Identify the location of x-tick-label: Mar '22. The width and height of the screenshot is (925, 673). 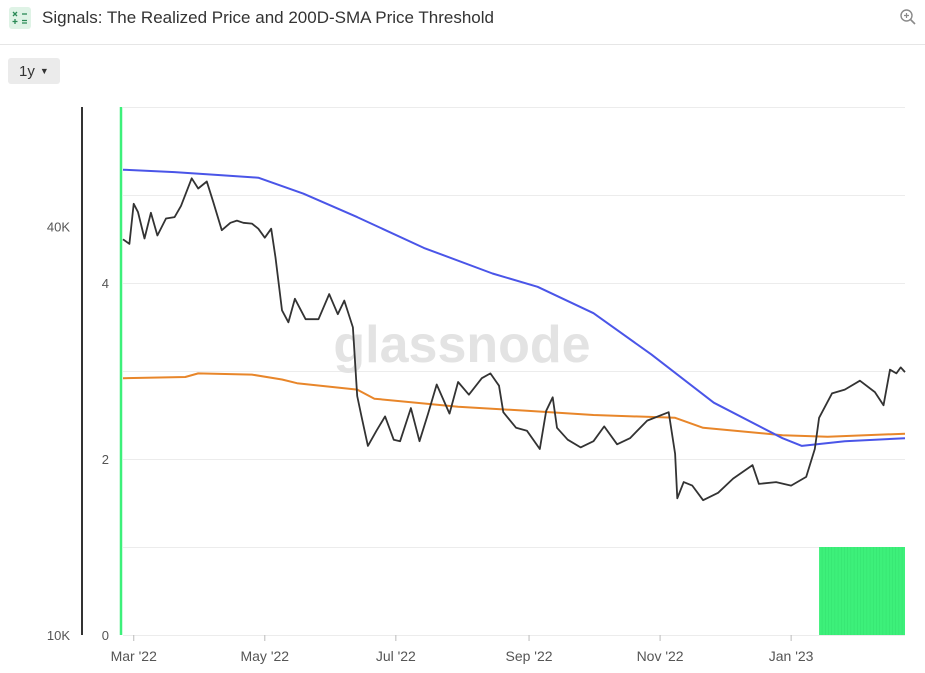
(134, 656).